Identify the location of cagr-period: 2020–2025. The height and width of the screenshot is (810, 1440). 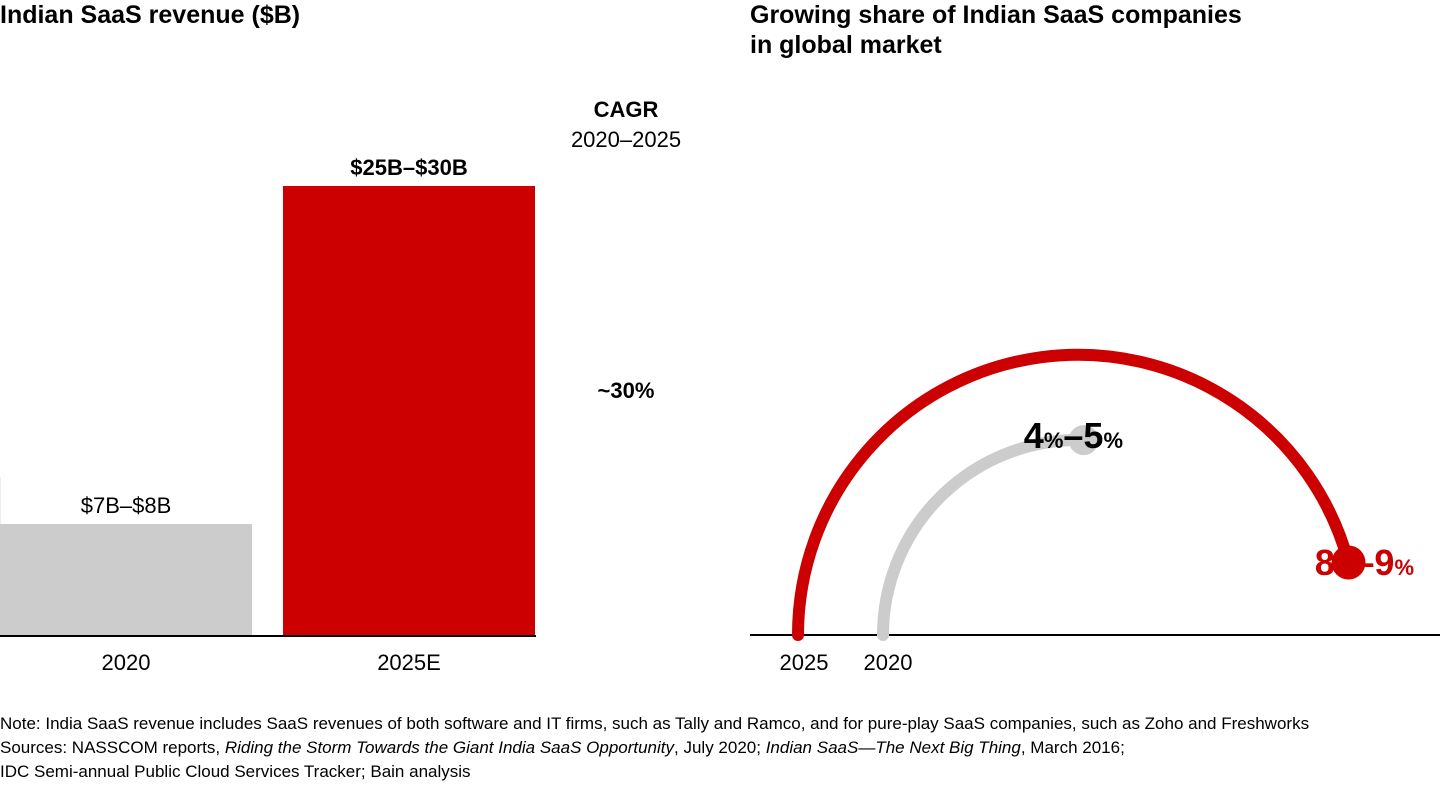
(626, 139).